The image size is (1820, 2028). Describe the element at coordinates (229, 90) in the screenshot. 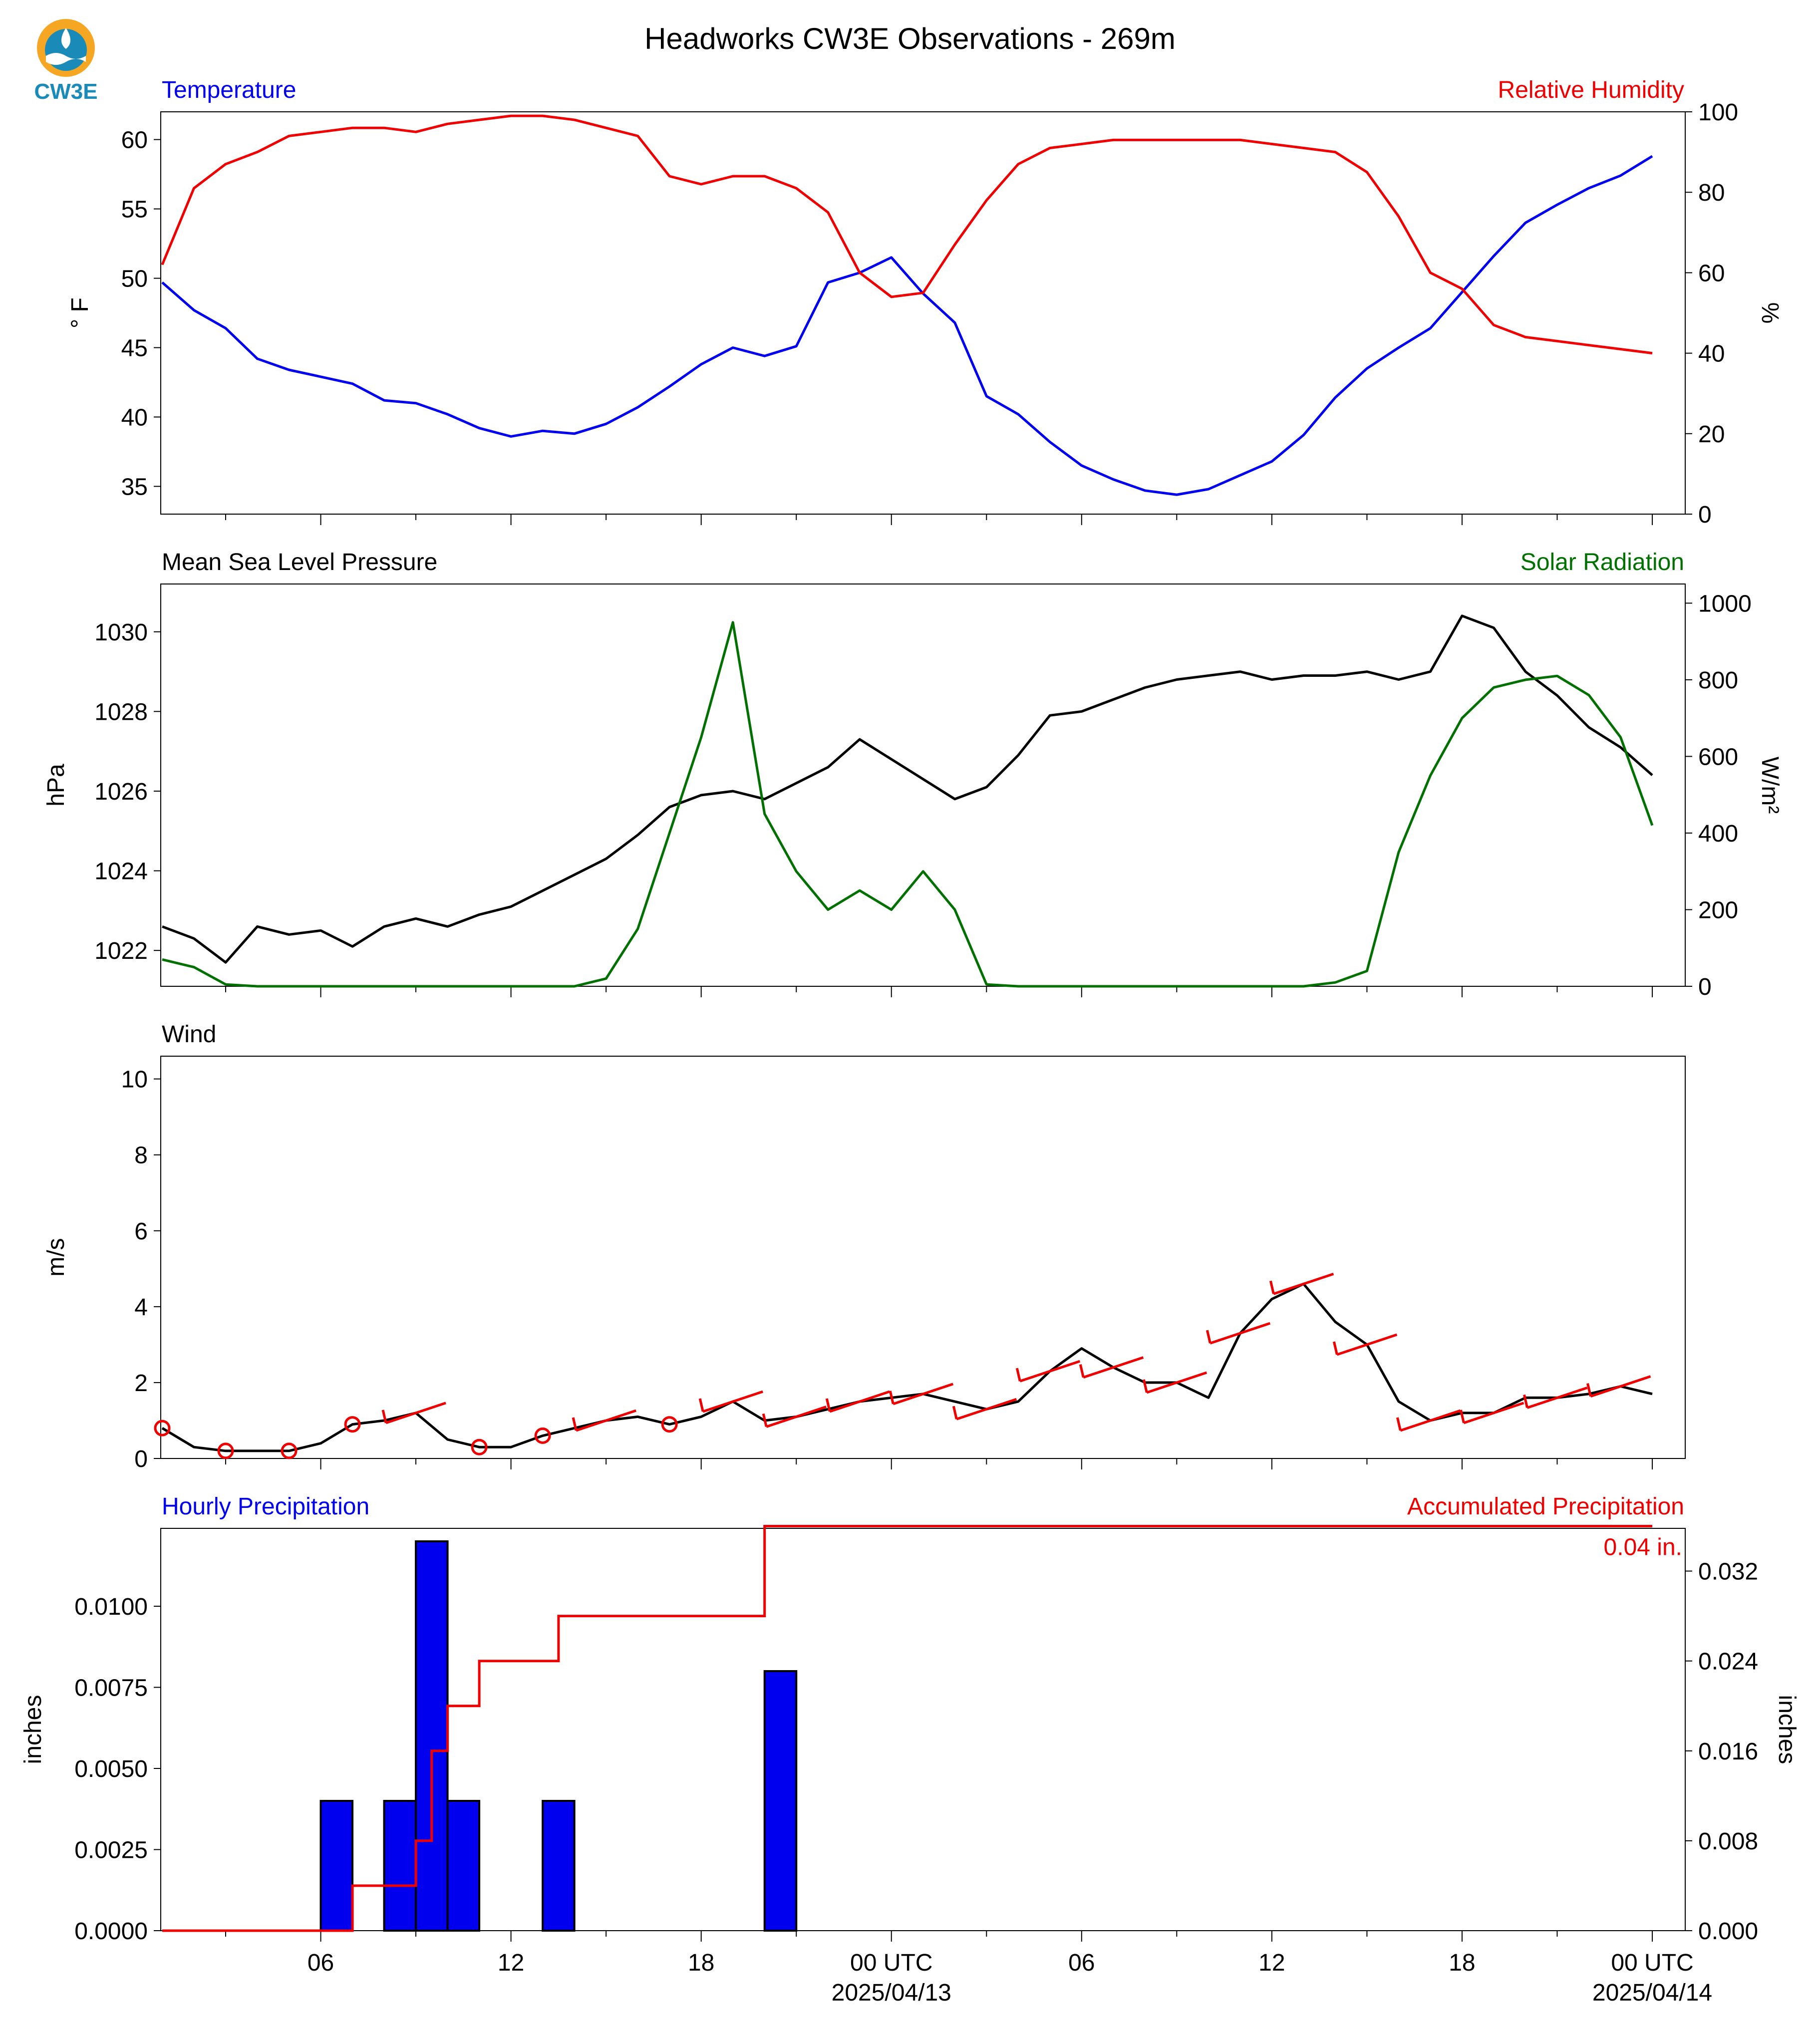

I see `left-panel-title: Temperature` at that location.